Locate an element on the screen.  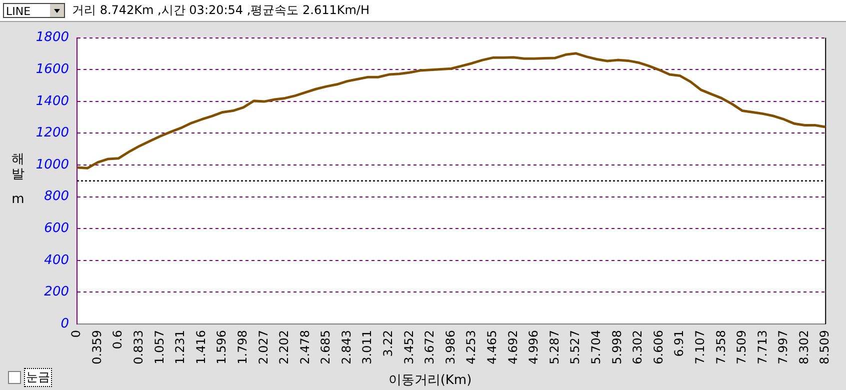
x-tick-label: 1.798 is located at coordinates (242, 347).